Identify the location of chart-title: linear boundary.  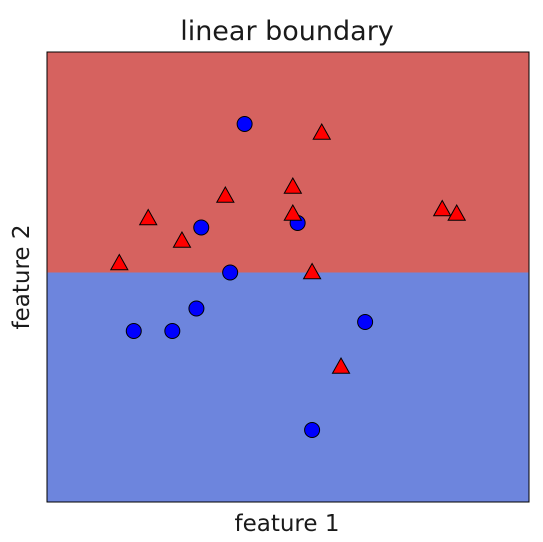
(287, 31).